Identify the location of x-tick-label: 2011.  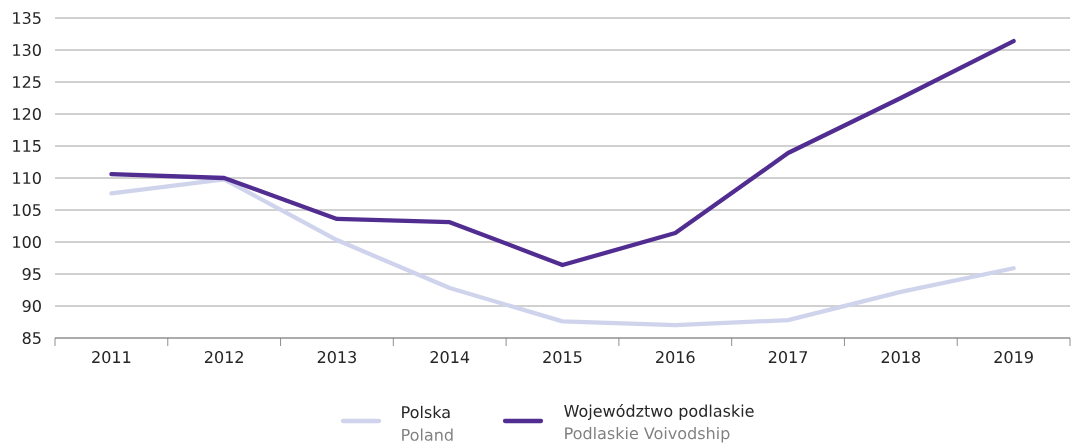
(111, 357).